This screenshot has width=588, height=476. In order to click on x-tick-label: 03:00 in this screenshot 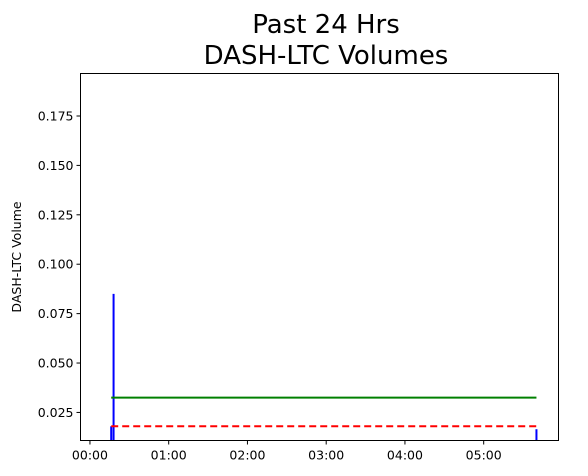, I will do `click(326, 455)`.